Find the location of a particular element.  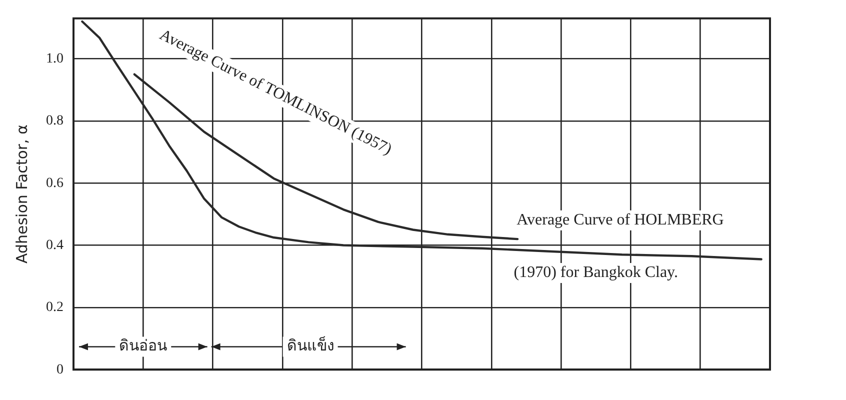

annotation: Average Curve of HOLMBERG is located at coordinates (620, 220).